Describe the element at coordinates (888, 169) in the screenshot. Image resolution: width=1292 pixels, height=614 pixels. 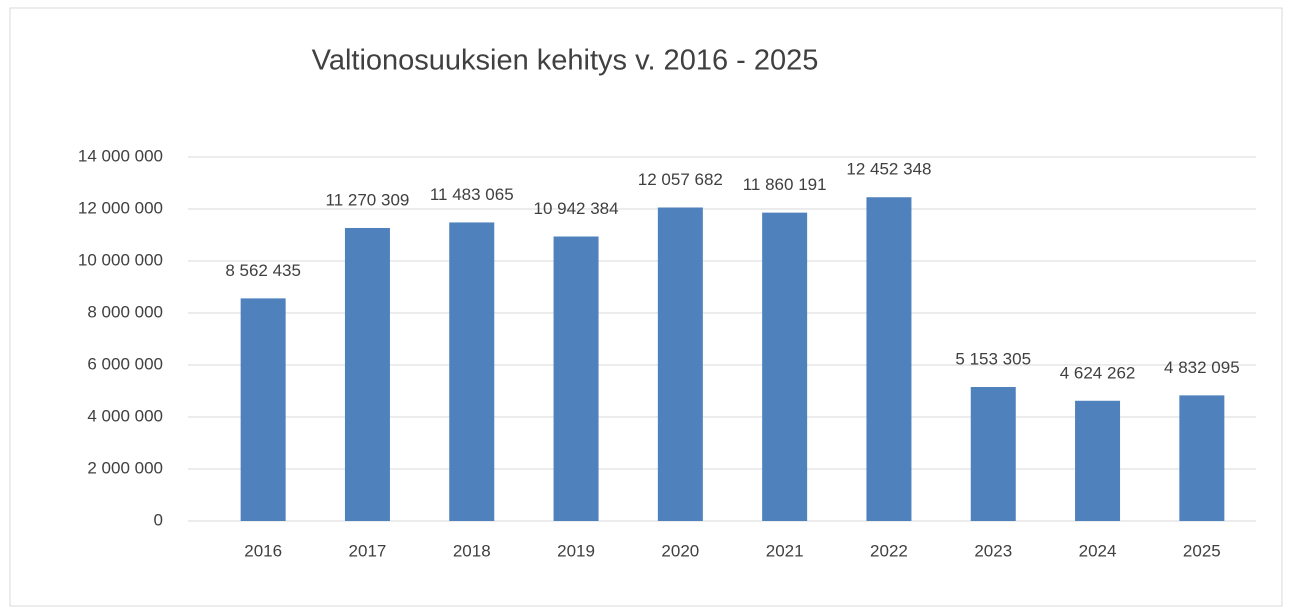
I see `data-label: 12 452 348` at that location.